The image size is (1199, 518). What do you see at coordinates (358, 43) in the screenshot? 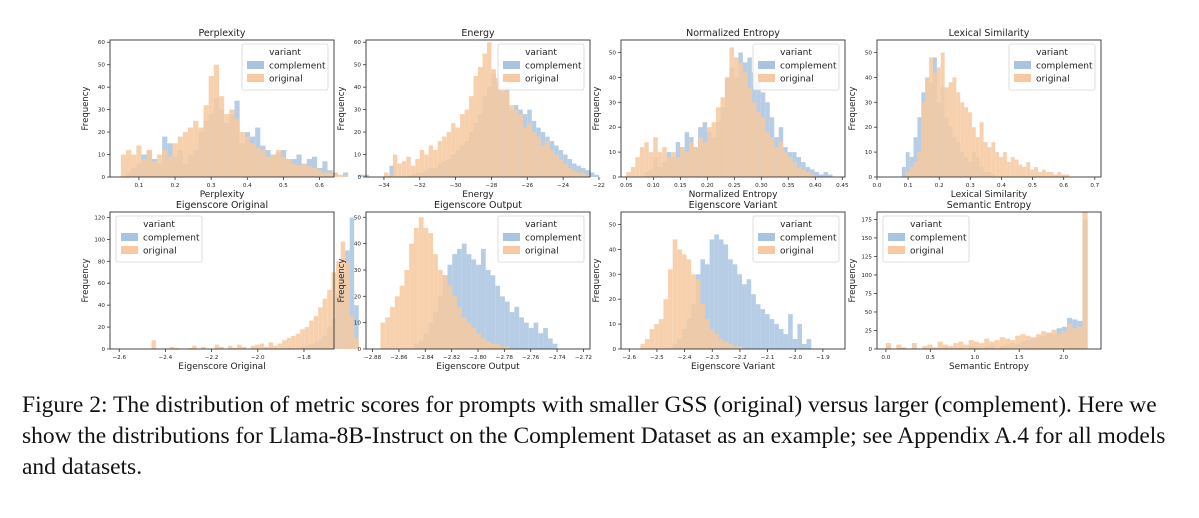
I see `y-tick-label: 60` at bounding box center [358, 43].